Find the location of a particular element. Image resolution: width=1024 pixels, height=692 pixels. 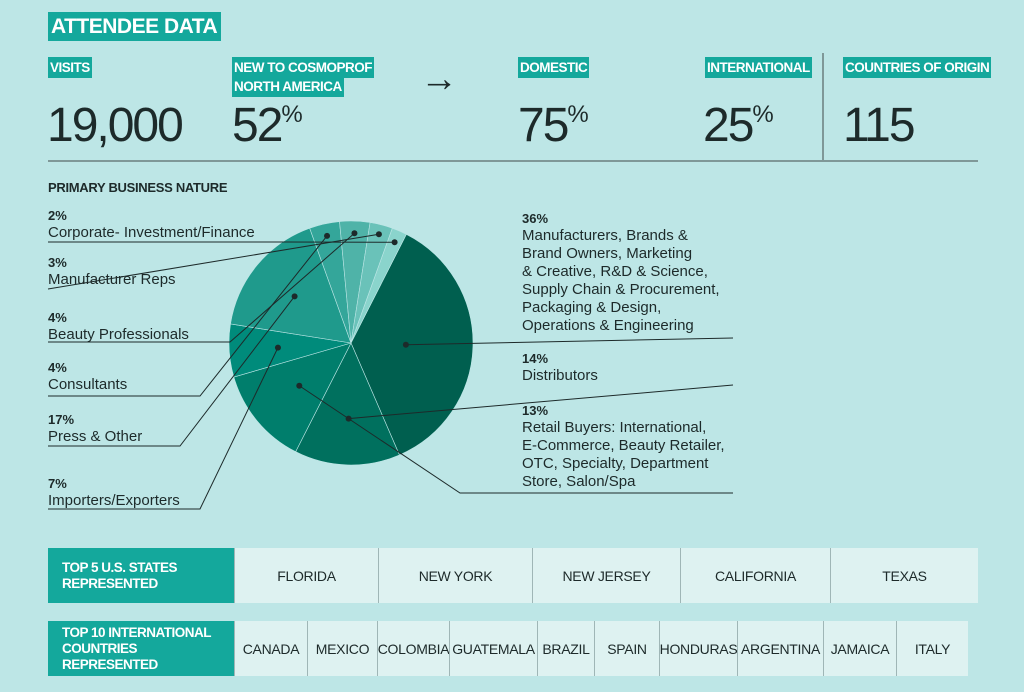

country-cell: BRAZIL is located at coordinates (565, 648).